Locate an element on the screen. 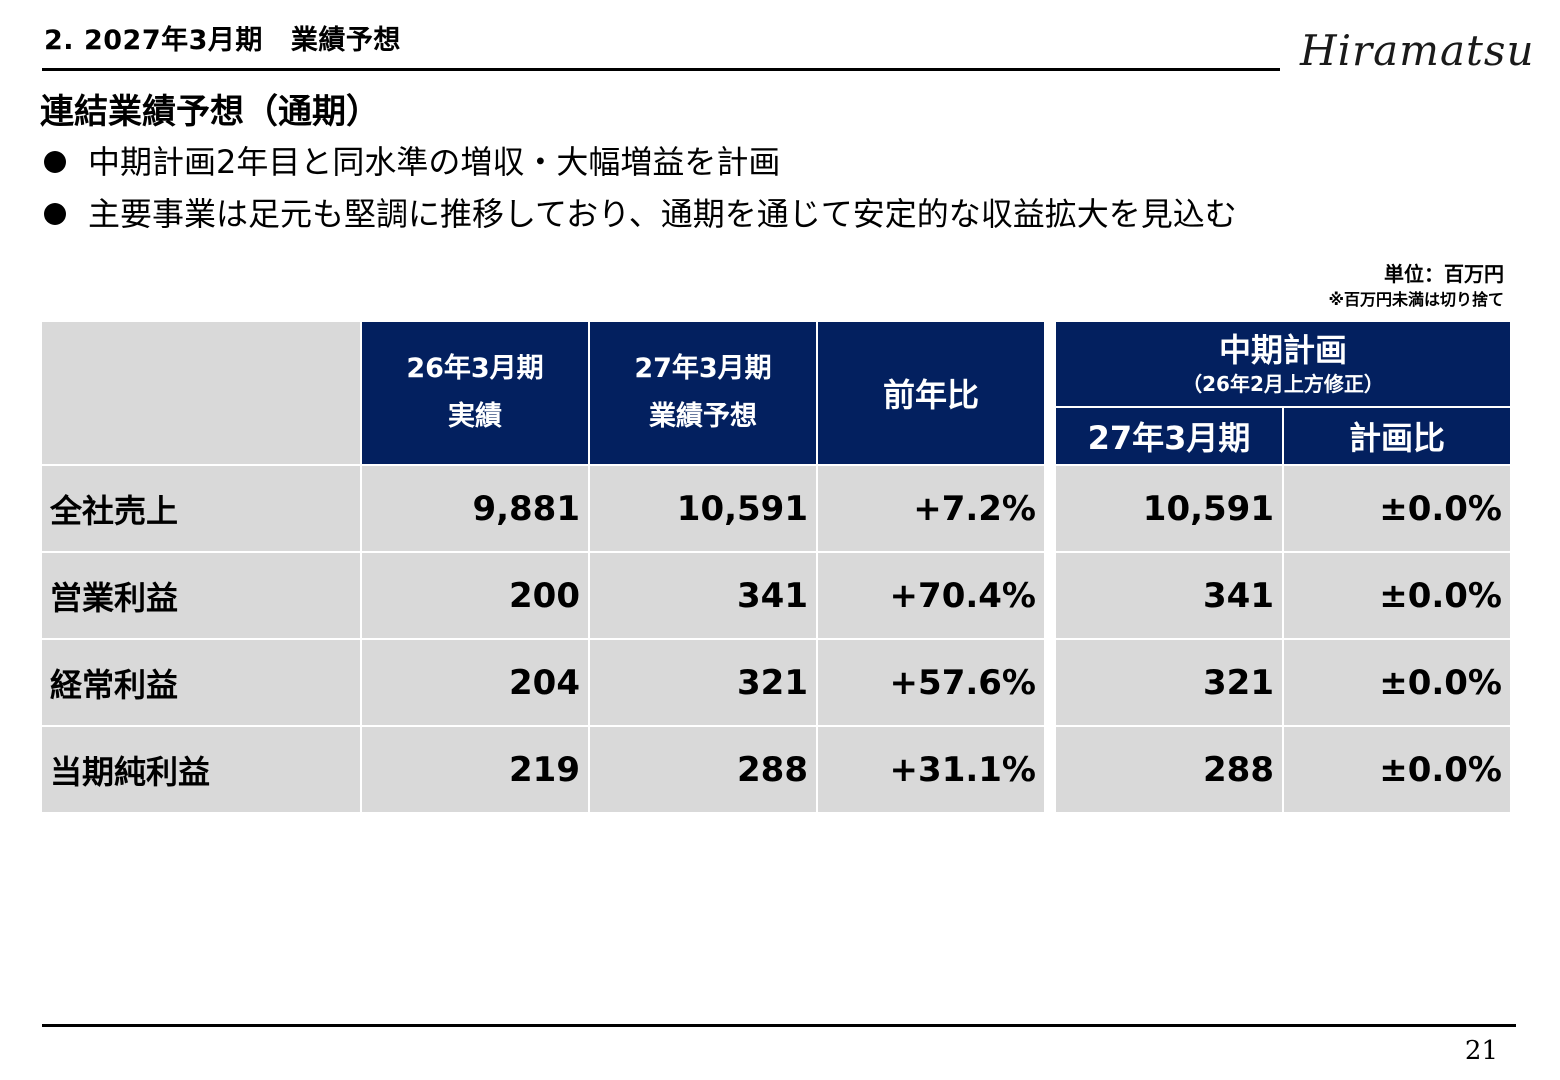 The width and height of the screenshot is (1560, 1080). section-number: 2. is located at coordinates (59, 40).